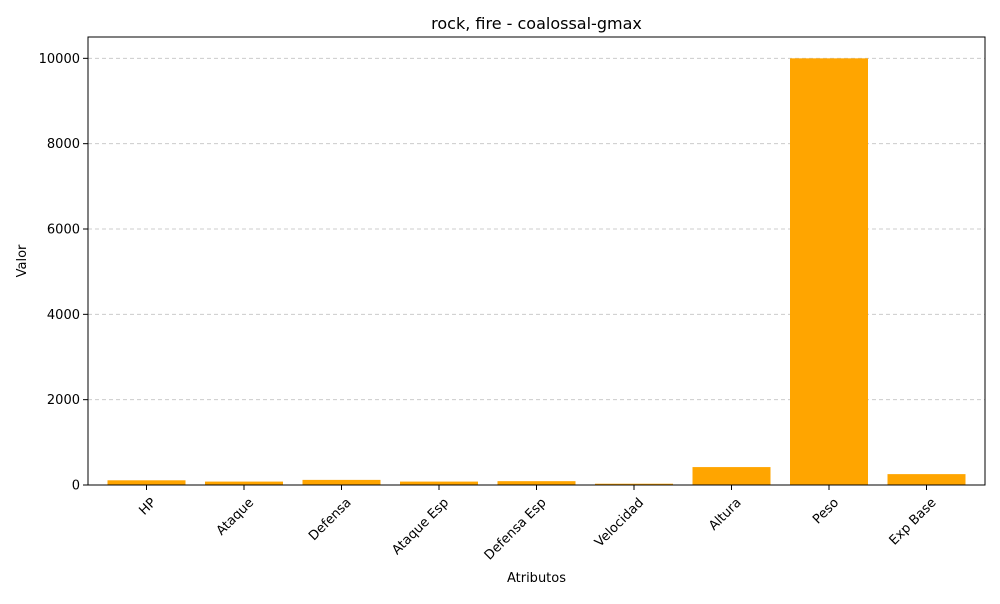 The width and height of the screenshot is (1000, 604). What do you see at coordinates (76, 486) in the screenshot?
I see `y-tick-label-0: 0` at bounding box center [76, 486].